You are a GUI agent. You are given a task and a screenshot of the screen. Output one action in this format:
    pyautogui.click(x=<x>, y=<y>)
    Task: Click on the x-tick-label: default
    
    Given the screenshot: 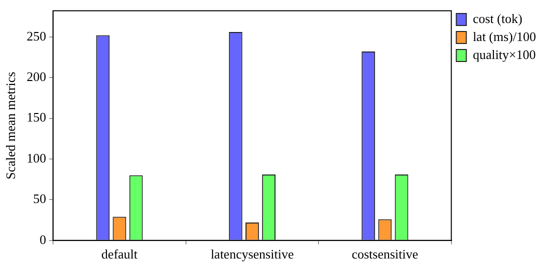 What is the action you would take?
    pyautogui.click(x=119, y=254)
    